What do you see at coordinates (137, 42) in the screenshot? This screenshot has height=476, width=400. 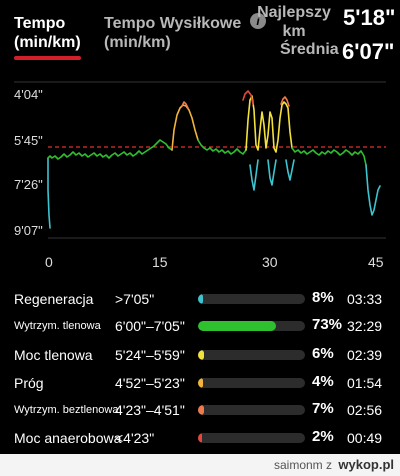 I see `tab-effort-label-line2: (min/km)` at bounding box center [137, 42].